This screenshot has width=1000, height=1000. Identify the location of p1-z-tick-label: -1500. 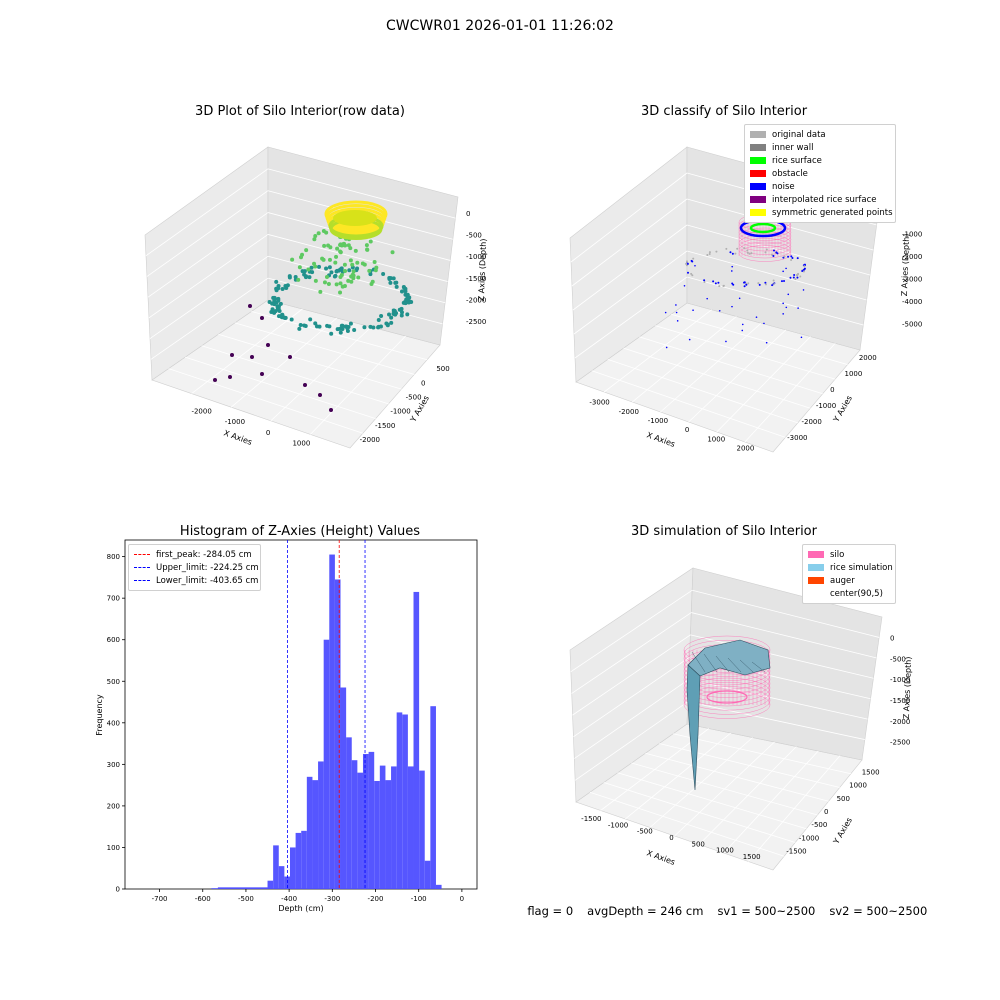
(476, 279).